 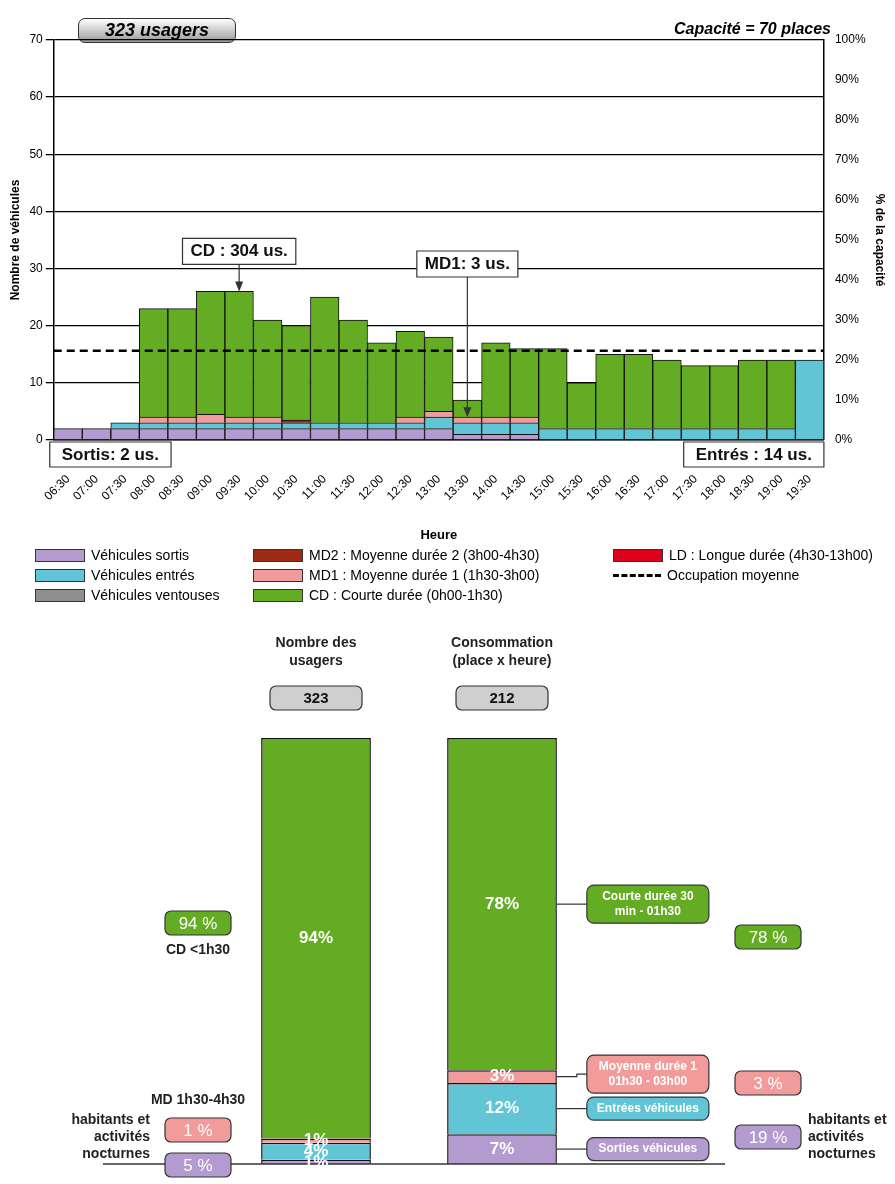 I want to click on legend-label: CD : Courte durée (0h00-1h30), so click(x=406, y=595).